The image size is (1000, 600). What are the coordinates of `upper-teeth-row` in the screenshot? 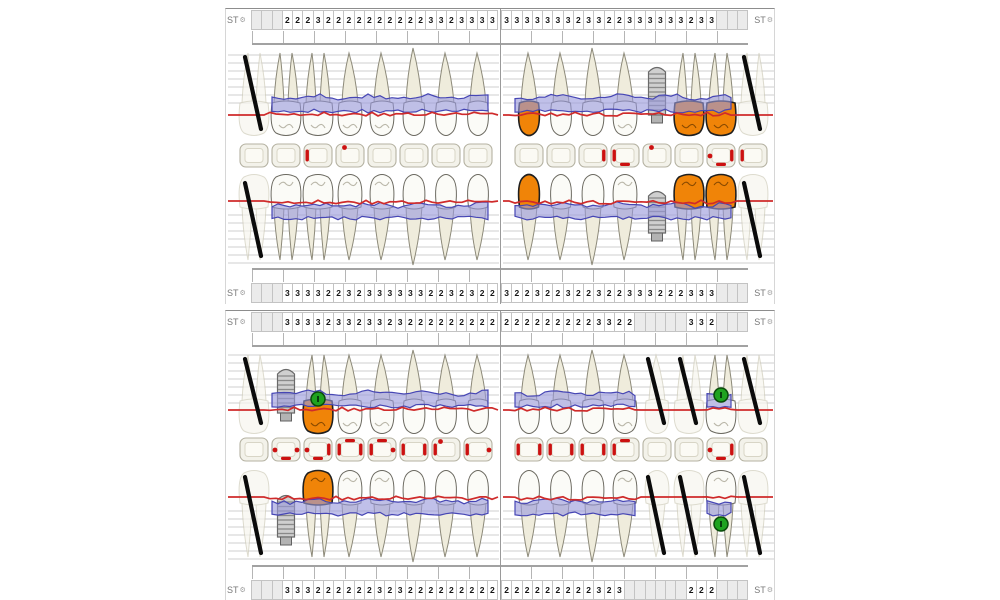 It's located at (500, 93).